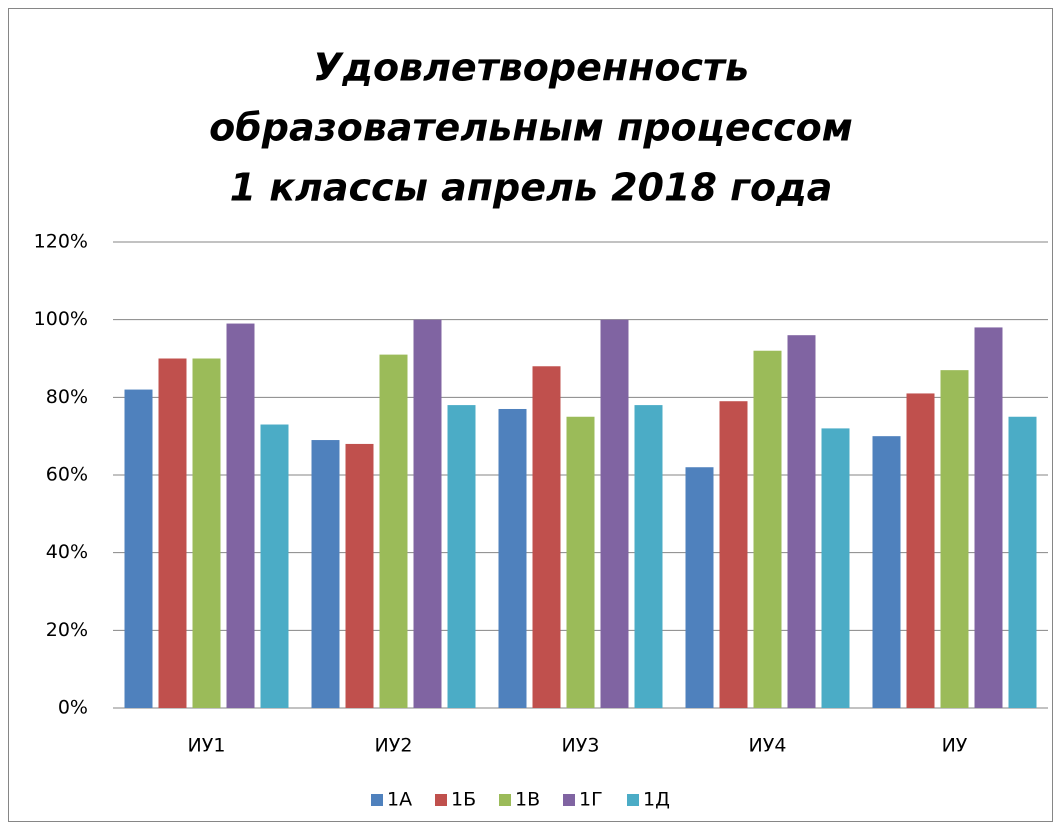  Describe the element at coordinates (527, 800) in the screenshot. I see `legend-label: 1В` at that location.